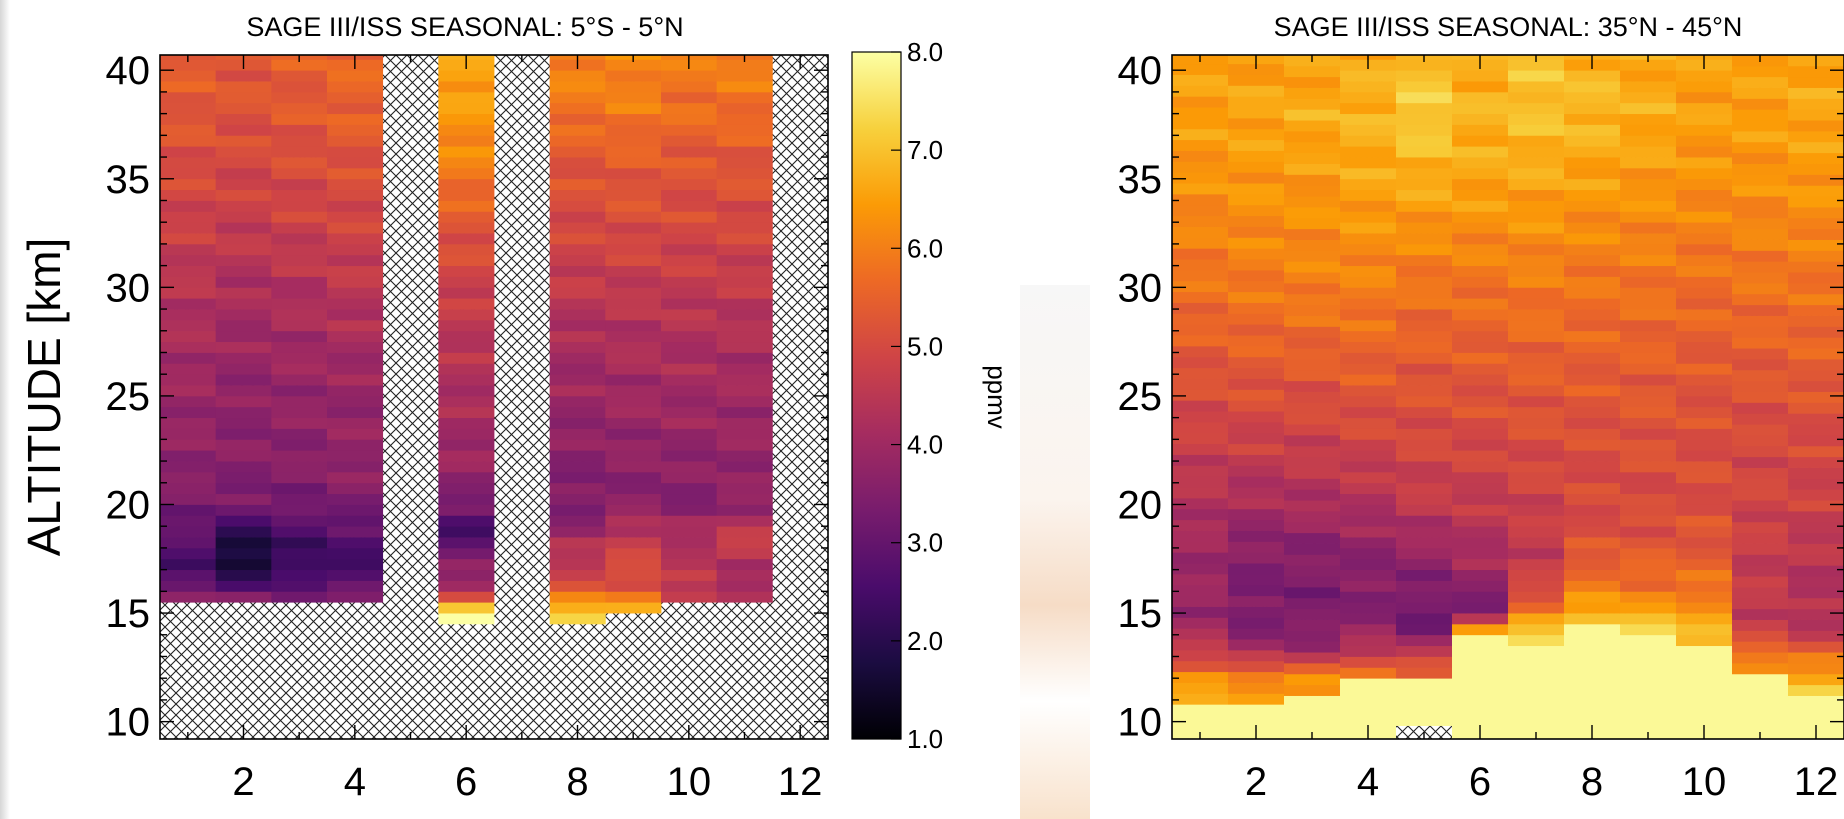 This screenshot has width=1844, height=819. Describe the element at coordinates (1140, 288) in the screenshot. I see `right-y-tick-label: 30` at that location.